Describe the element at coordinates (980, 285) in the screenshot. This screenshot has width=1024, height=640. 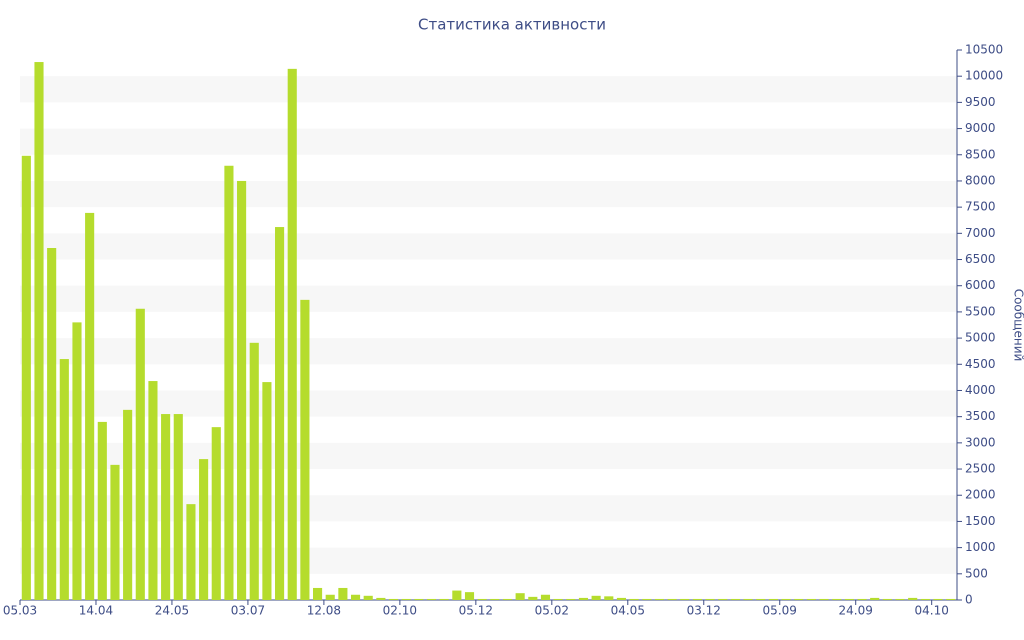
I see `y-tick-label: 6000` at that location.